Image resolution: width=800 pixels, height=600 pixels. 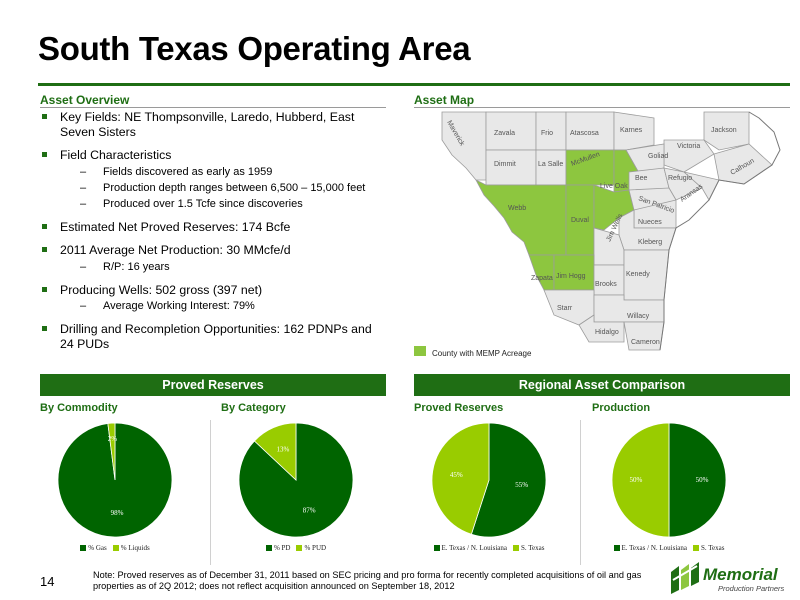 What do you see at coordinates (550, 164) in the screenshot?
I see `label-lasalle: La Salle` at bounding box center [550, 164].